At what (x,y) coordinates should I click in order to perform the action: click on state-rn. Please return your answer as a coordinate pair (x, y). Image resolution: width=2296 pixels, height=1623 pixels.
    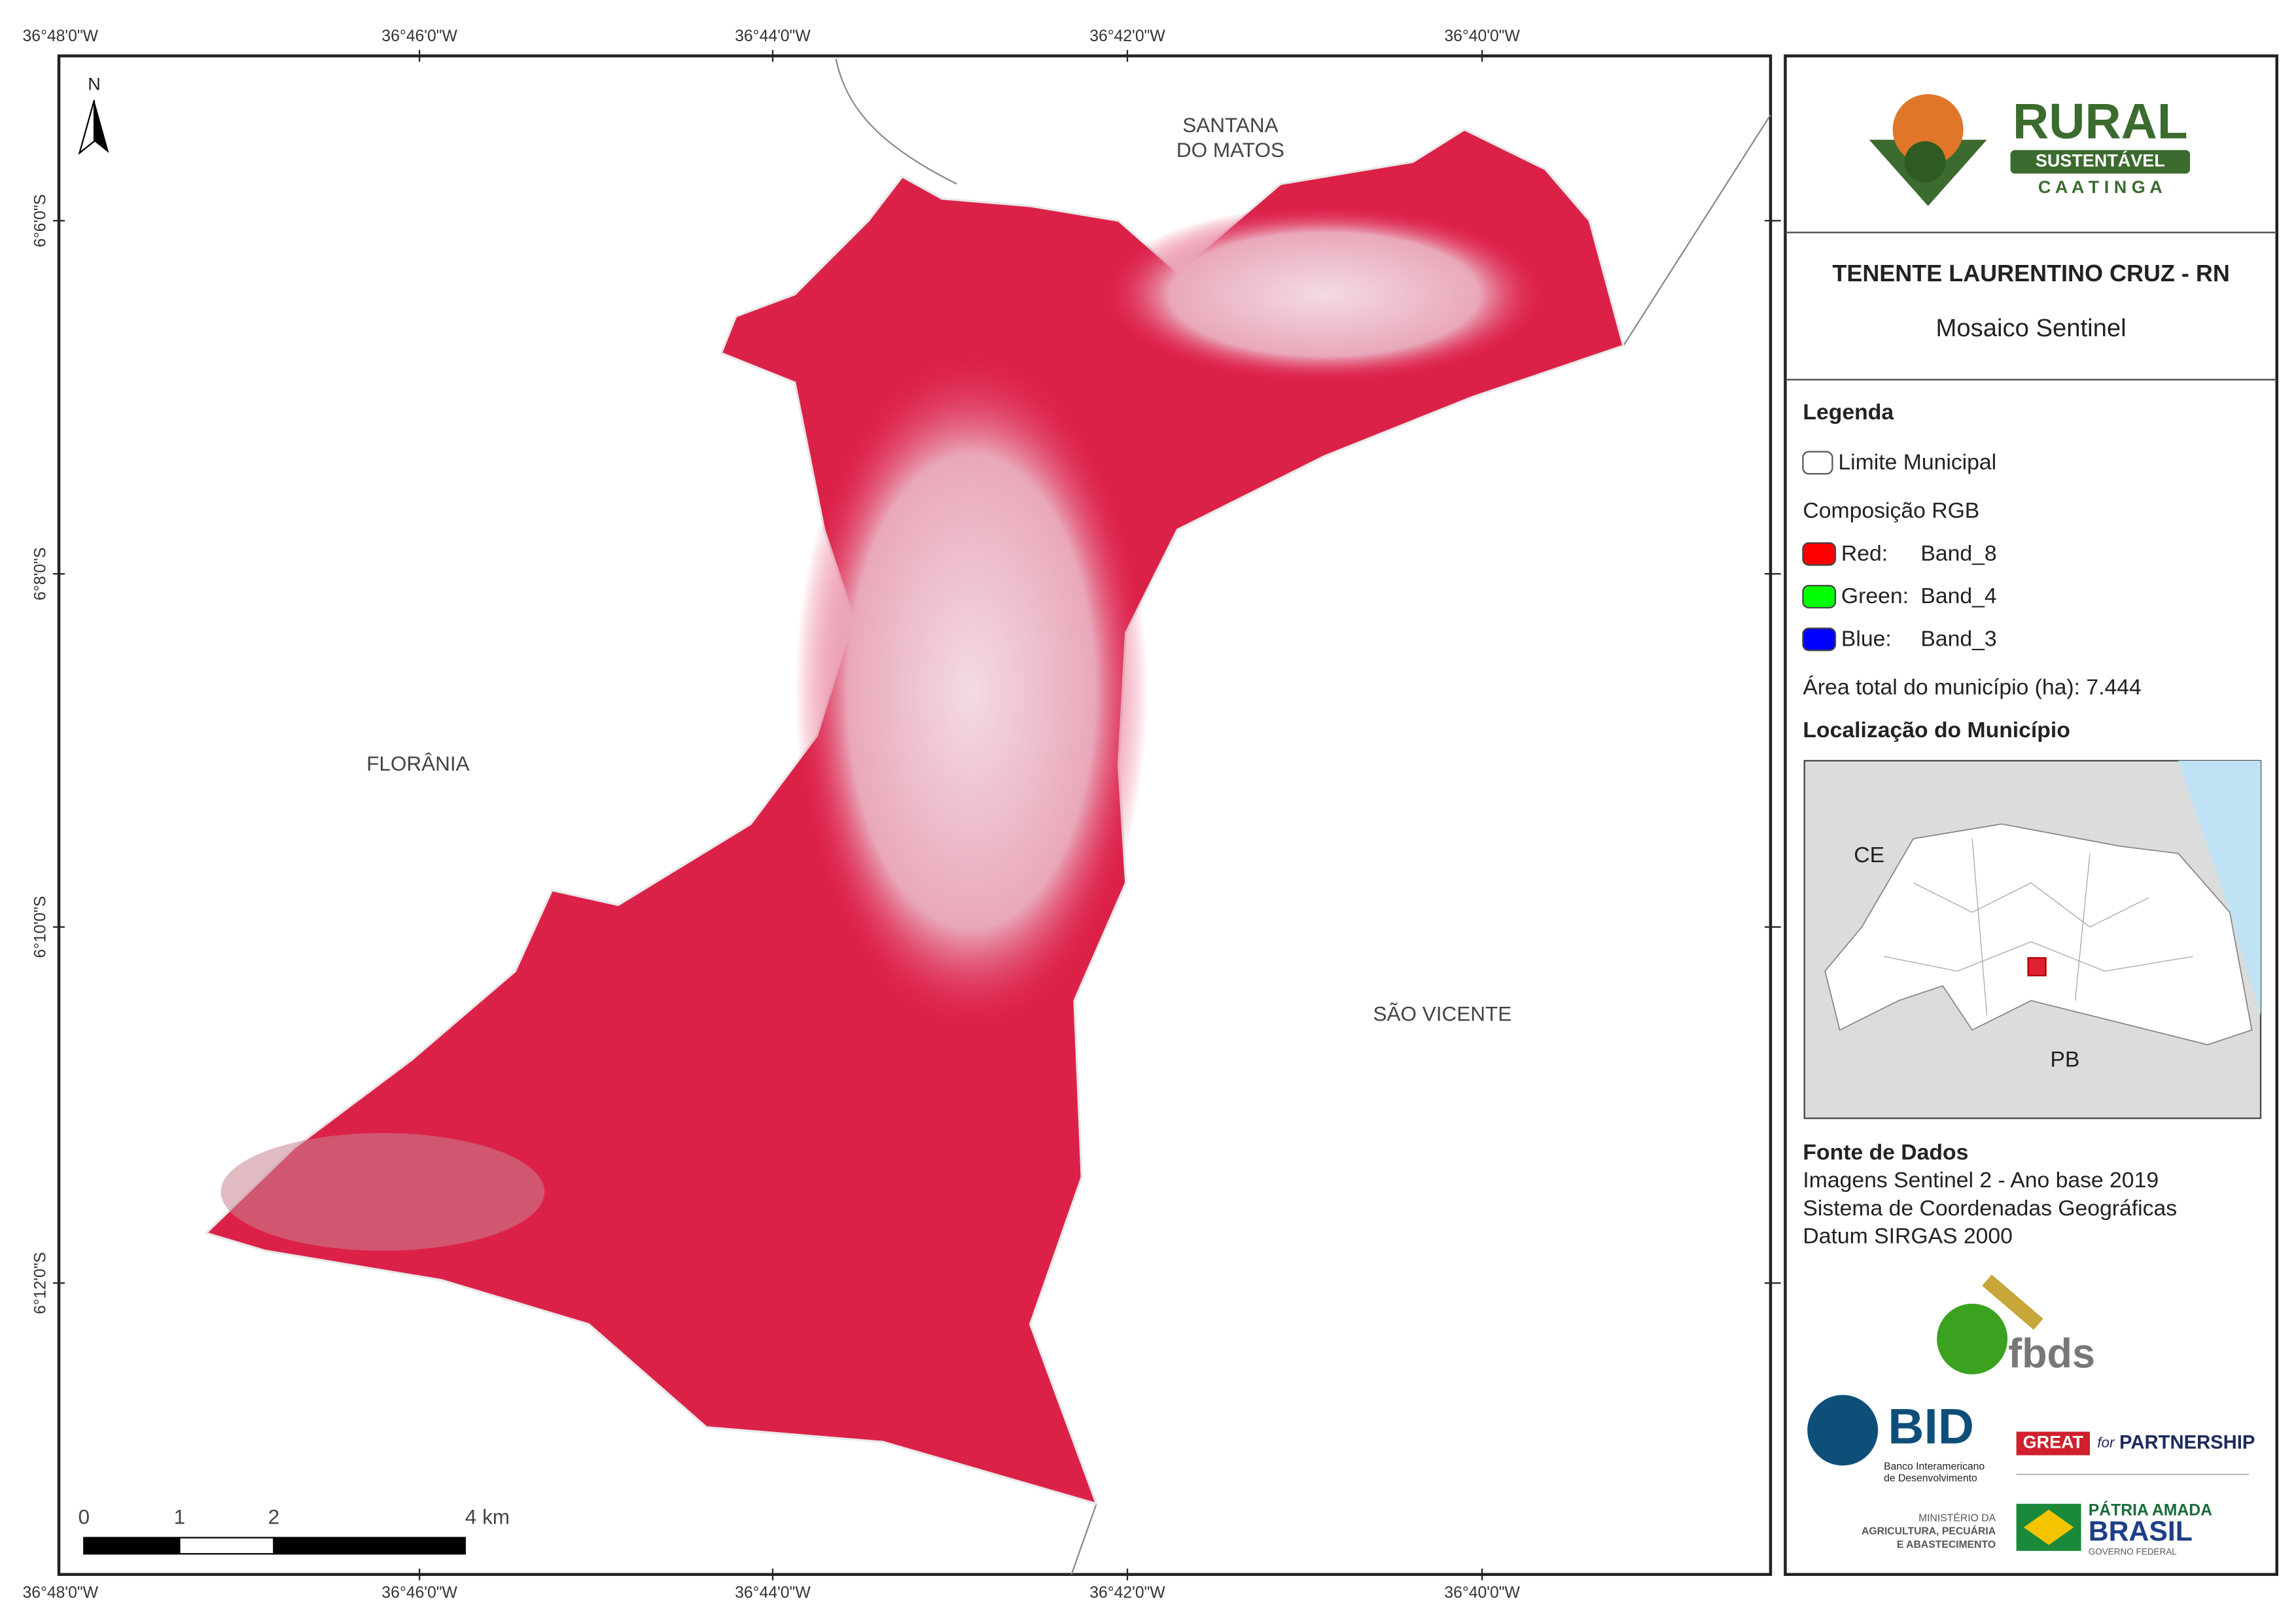
    Looking at the image, I should click on (2039, 934).